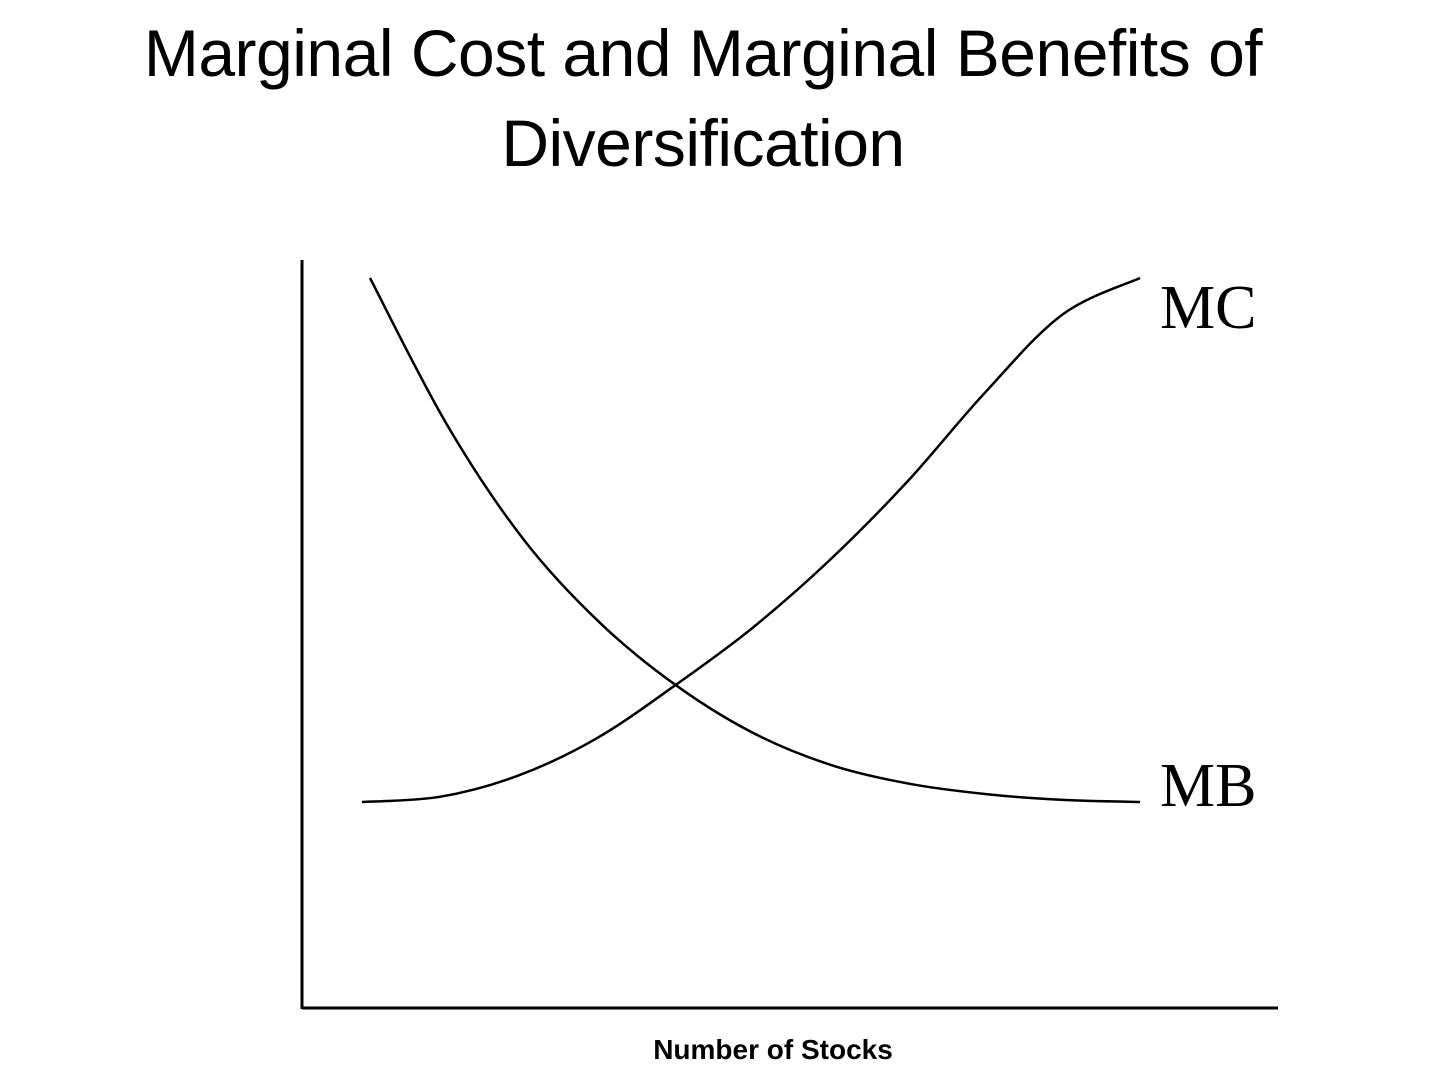  What do you see at coordinates (1208, 308) in the screenshot?
I see `mc-label: MC` at bounding box center [1208, 308].